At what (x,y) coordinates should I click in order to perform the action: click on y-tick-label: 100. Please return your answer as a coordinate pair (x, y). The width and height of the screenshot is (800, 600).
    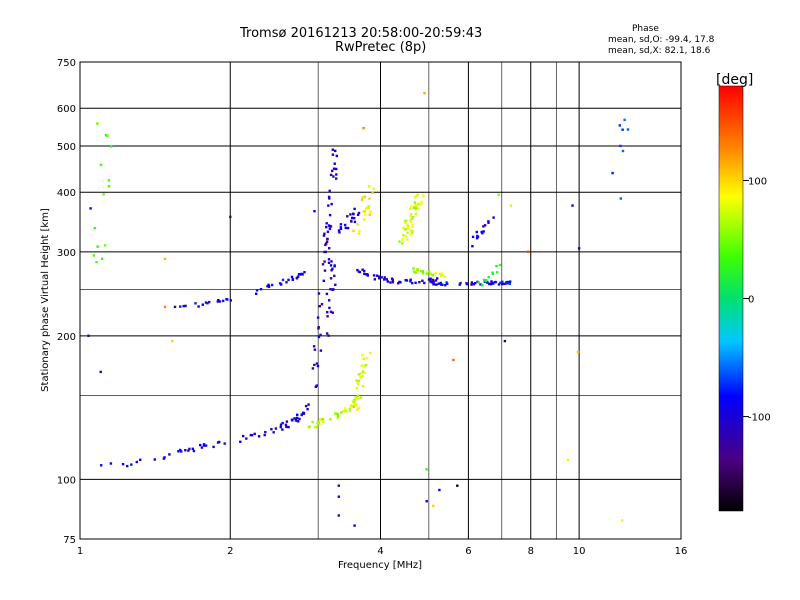
    Looking at the image, I should click on (66, 480).